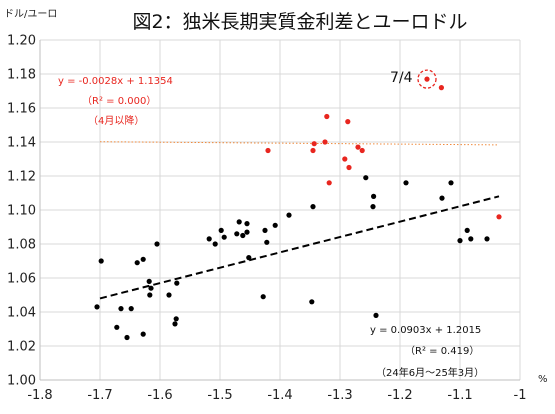 The width and height of the screenshot is (555, 414). I want to click on highlight-label-7-4: 7/4, so click(401, 78).